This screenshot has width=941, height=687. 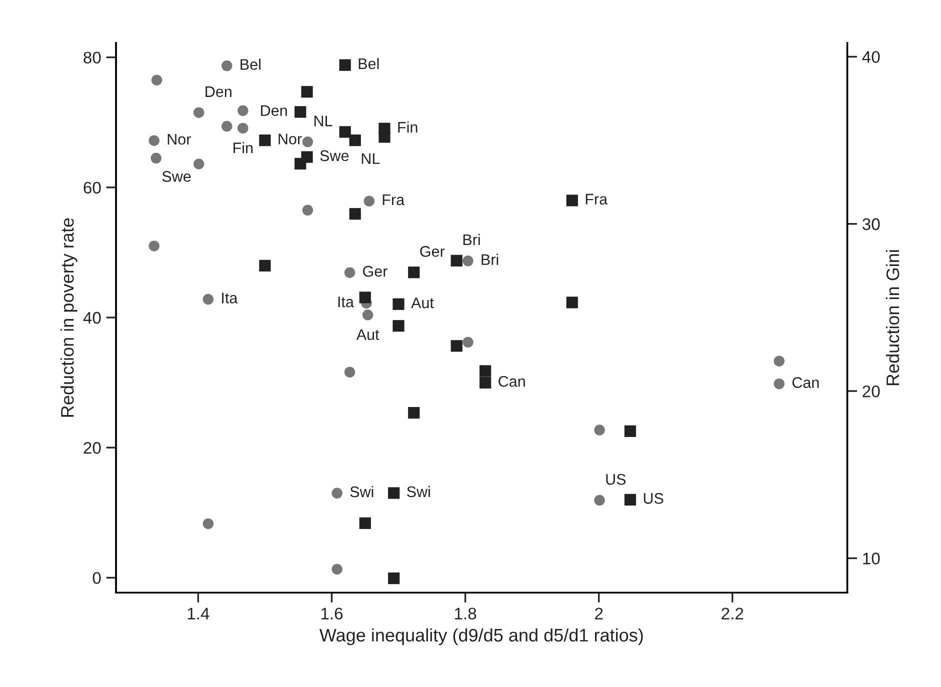 I want to click on x-tick-label: 2, so click(x=599, y=614).